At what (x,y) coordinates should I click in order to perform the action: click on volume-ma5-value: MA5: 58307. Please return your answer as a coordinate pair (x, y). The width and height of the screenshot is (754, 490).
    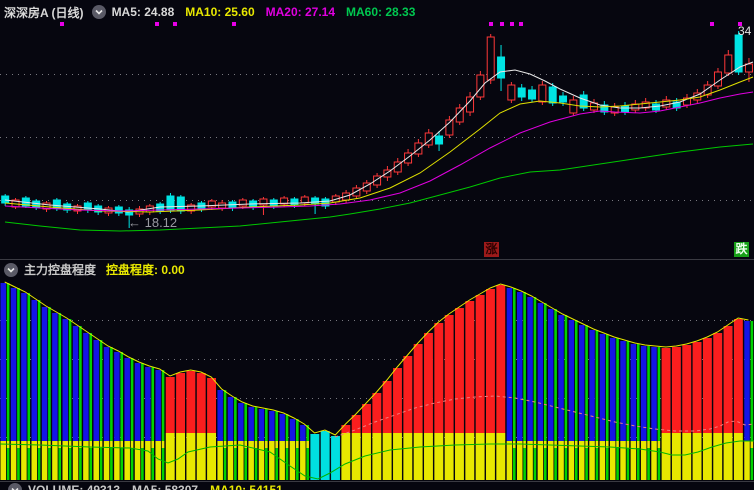
    Looking at the image, I should click on (165, 486).